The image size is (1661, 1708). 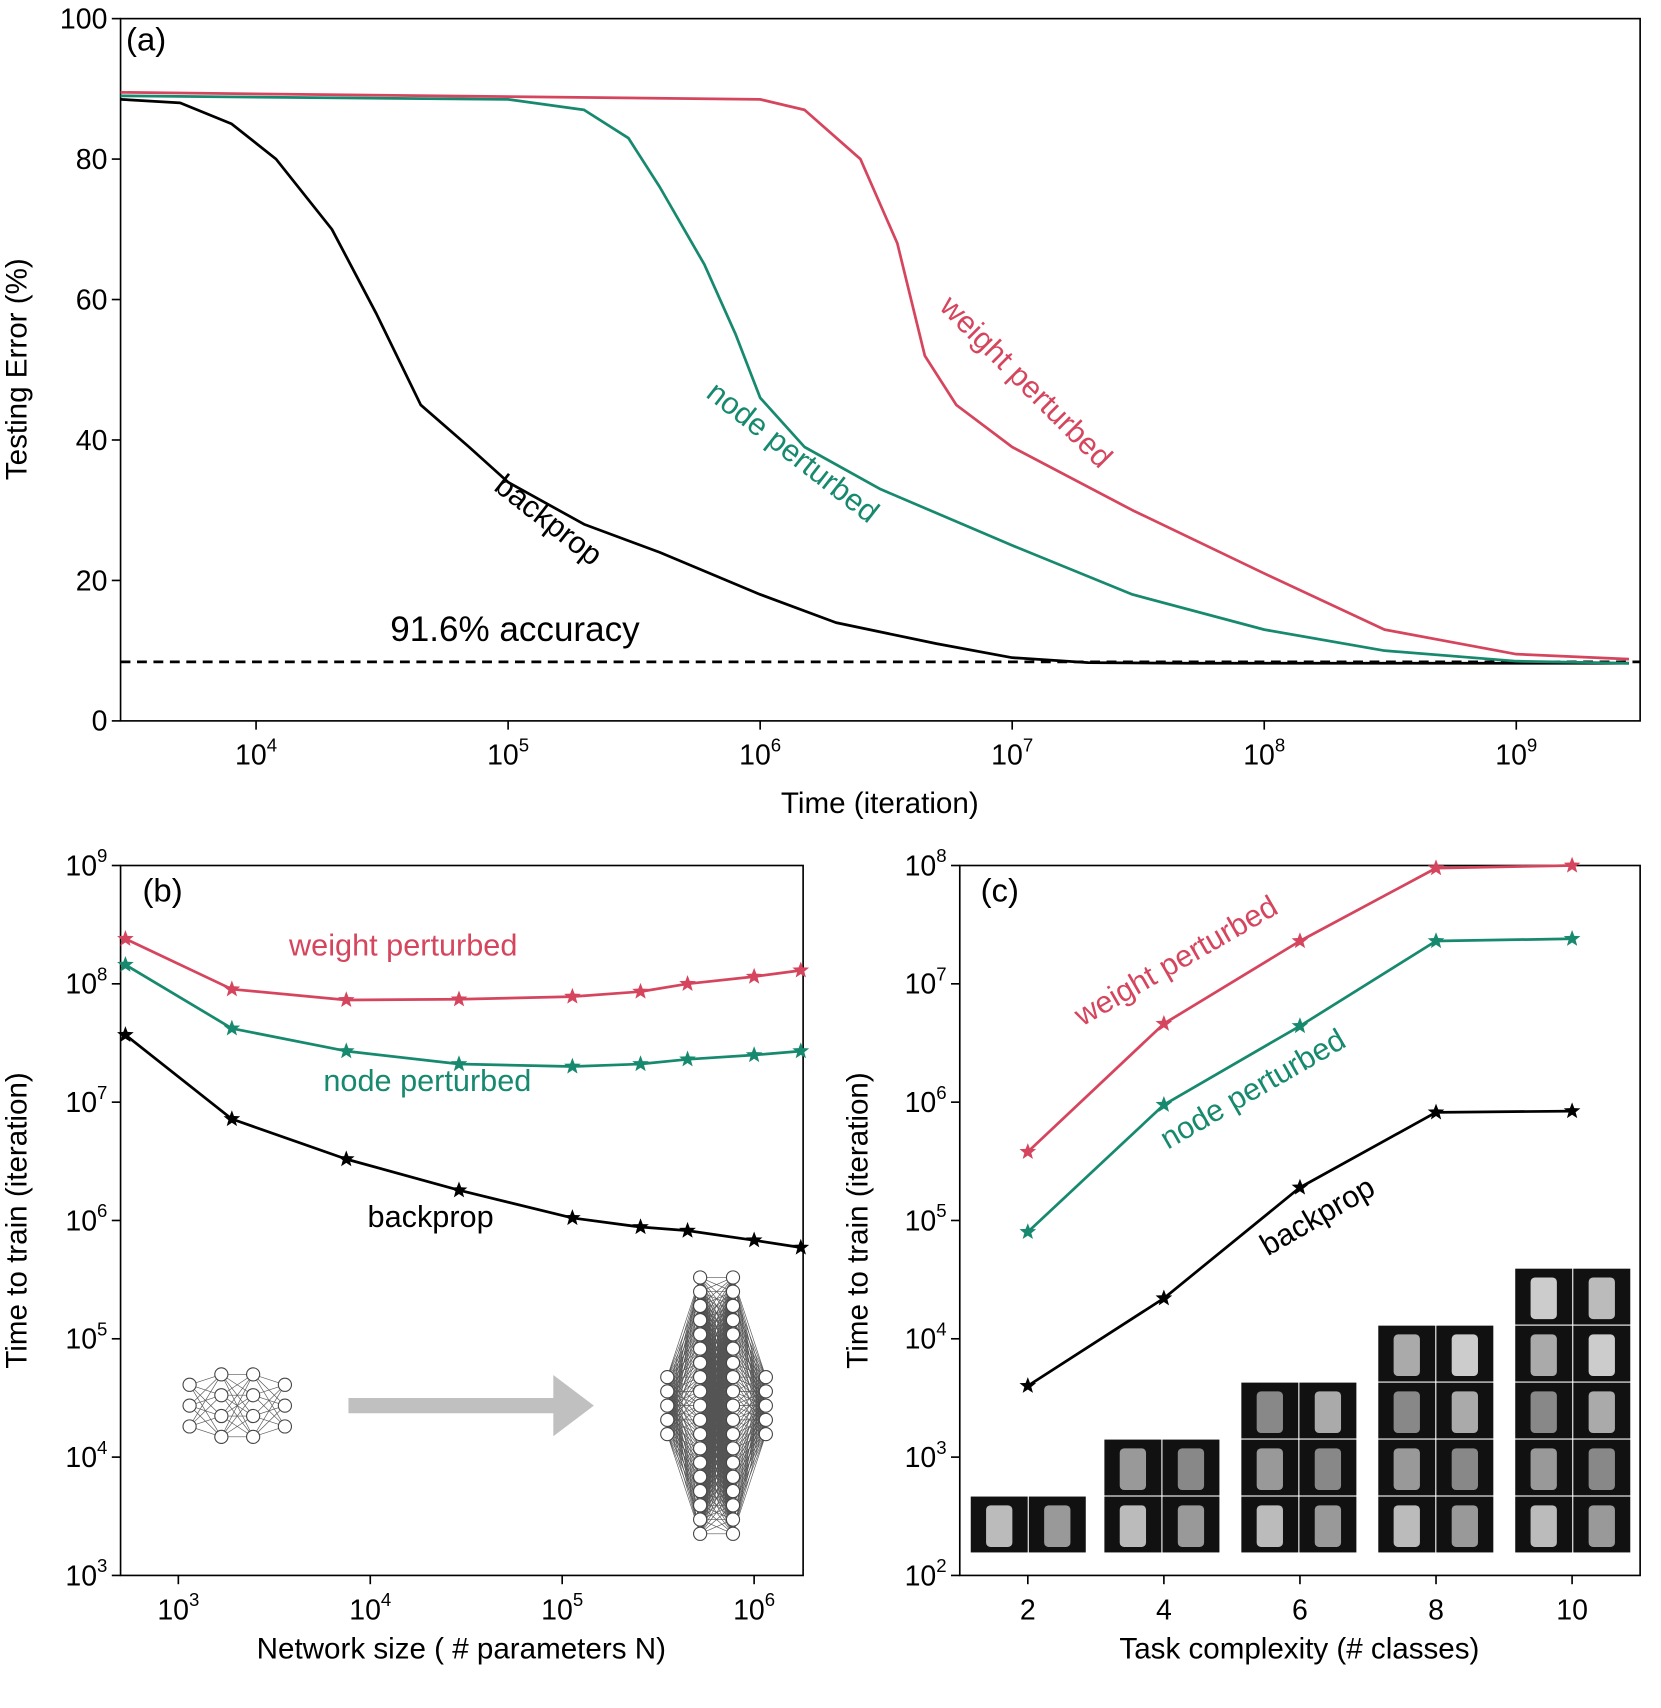 What do you see at coordinates (1436, 1610) in the screenshot?
I see `x-tick-label: 8` at bounding box center [1436, 1610].